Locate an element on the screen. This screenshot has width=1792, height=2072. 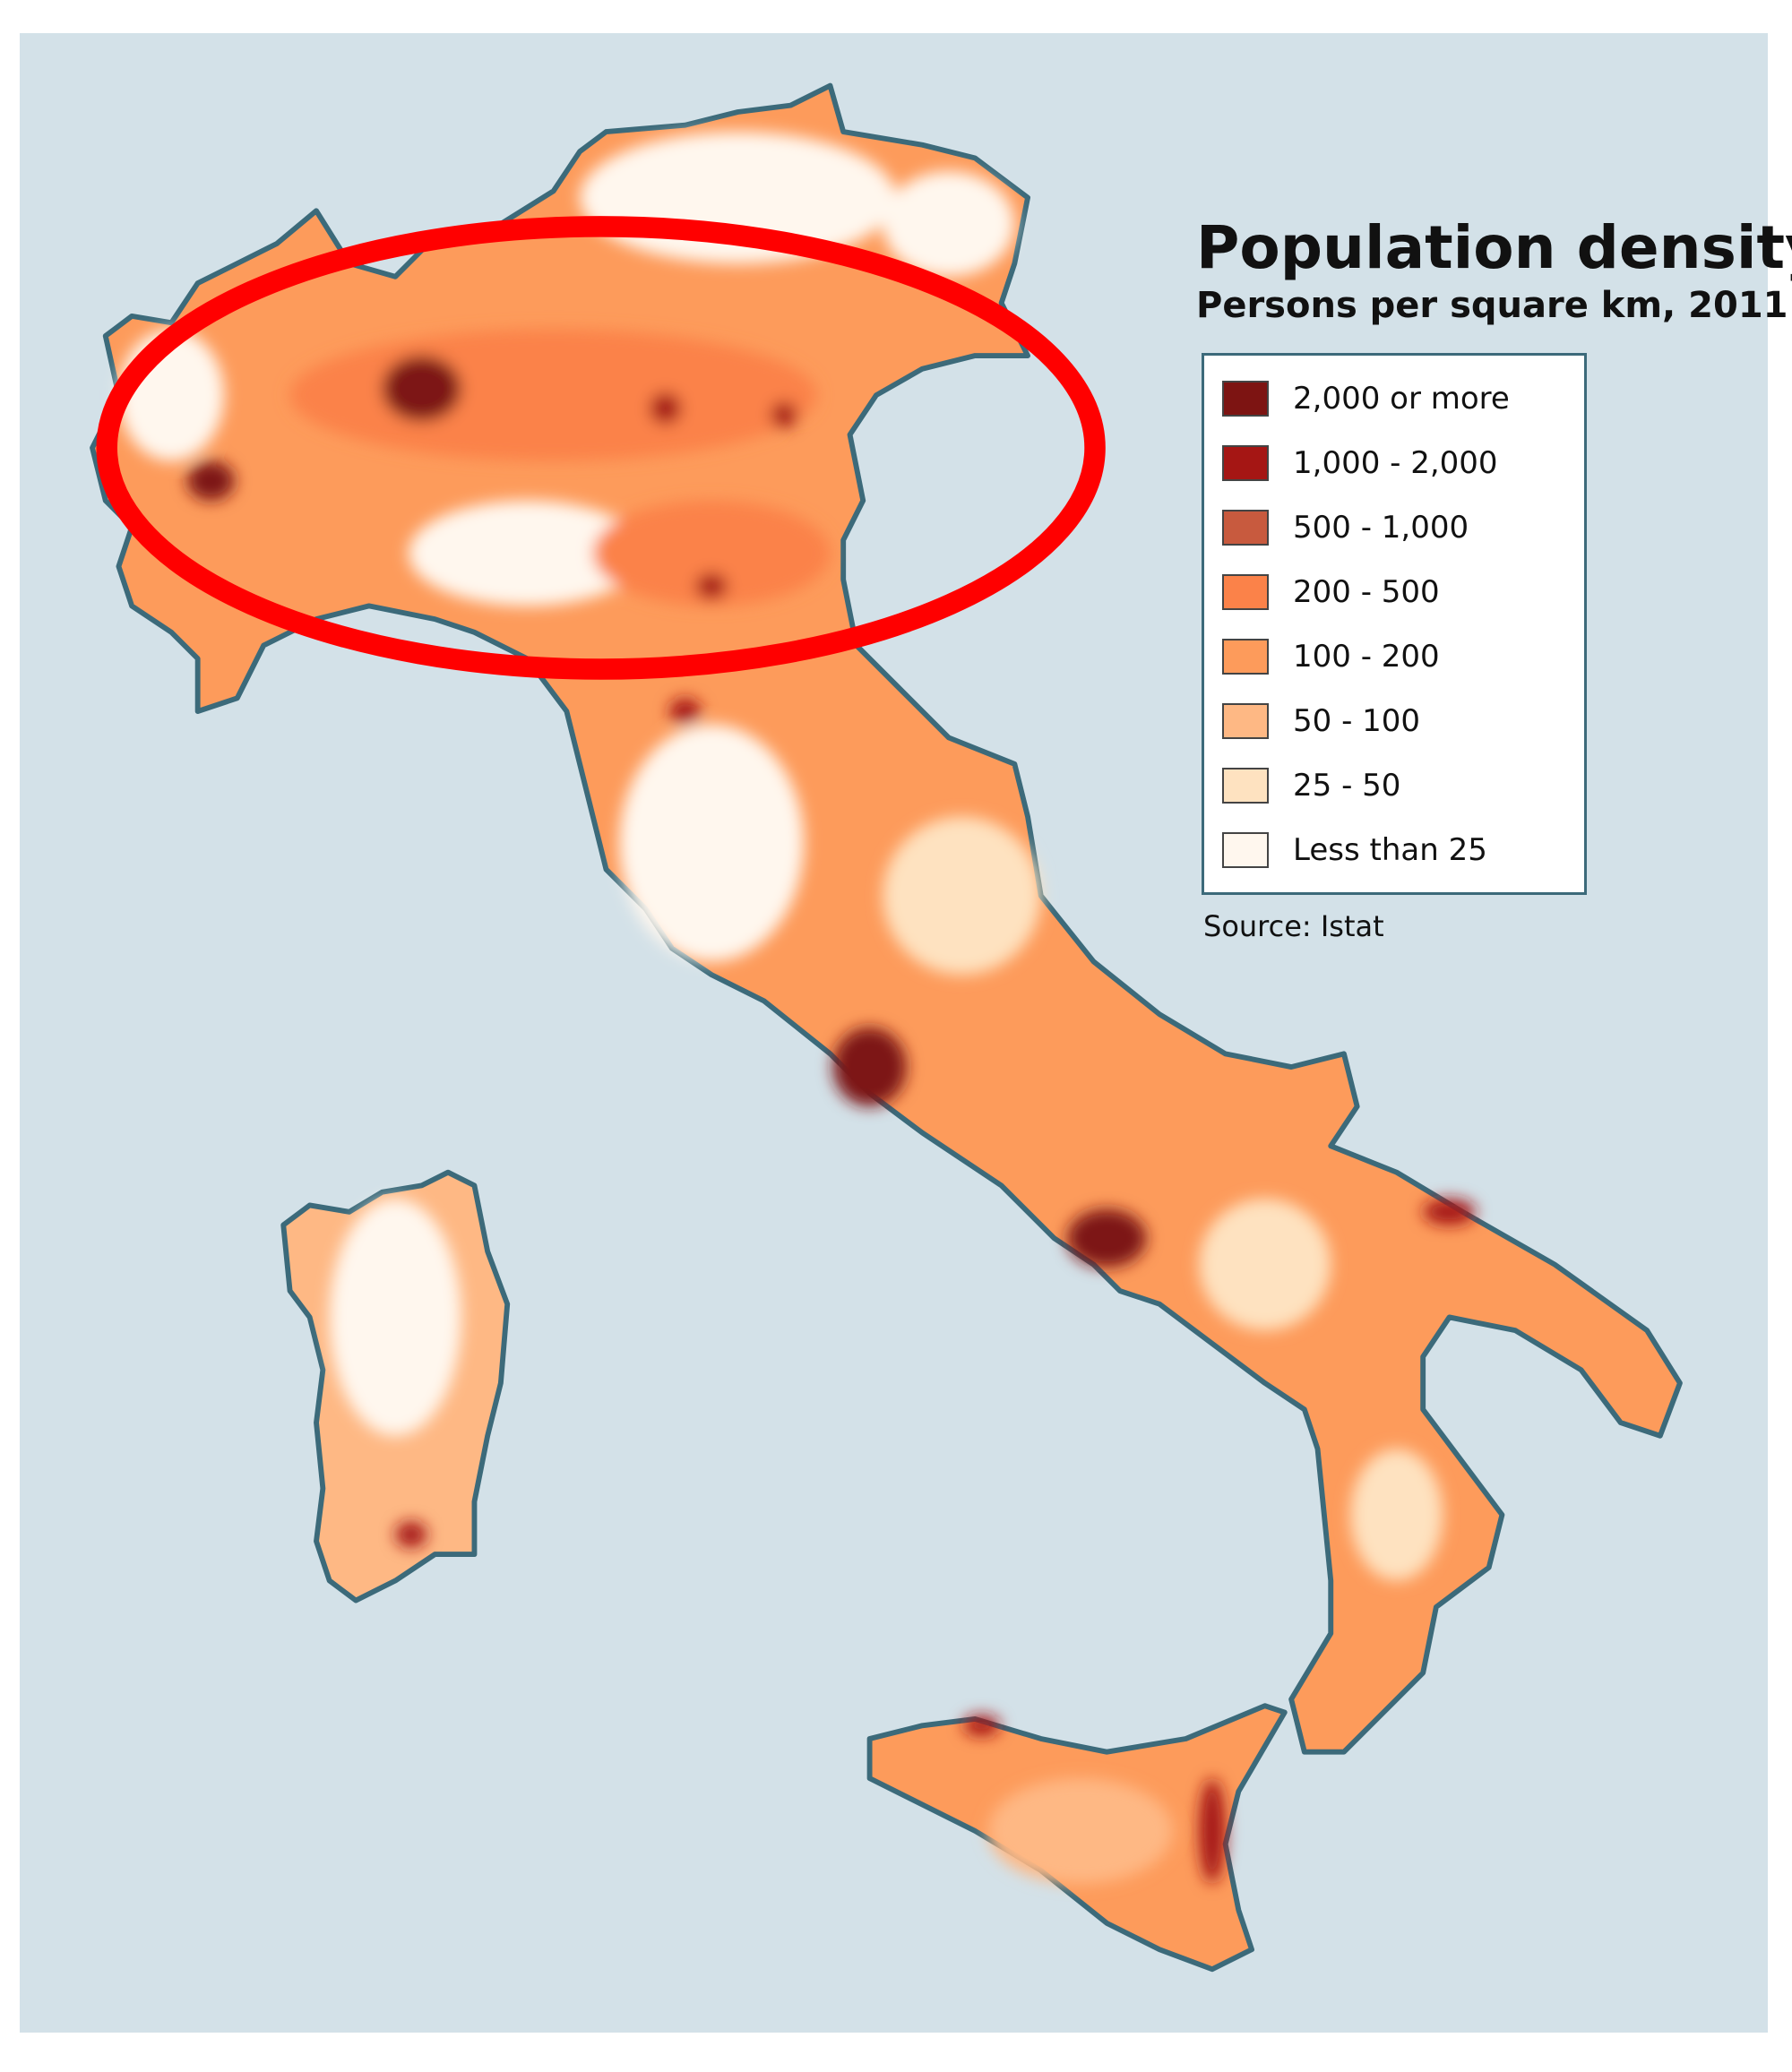
legend-item: 200 - 500 is located at coordinates (1331, 592).